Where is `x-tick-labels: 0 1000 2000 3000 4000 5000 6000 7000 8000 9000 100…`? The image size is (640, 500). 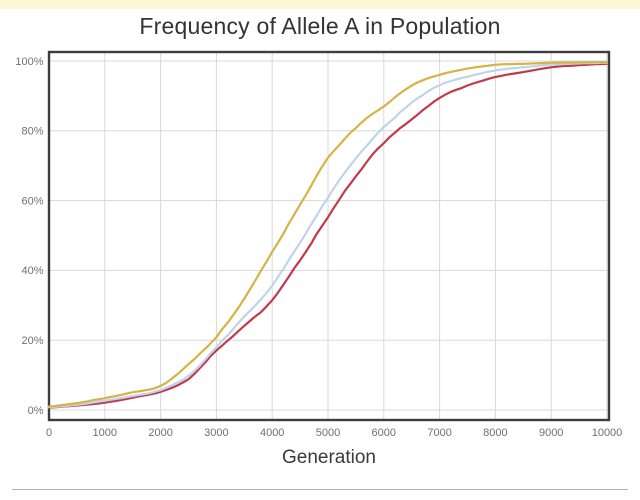
x-tick-labels: 0 1000 2000 3000 4000 5000 6000 7000 8000 9000 100… is located at coordinates (334, 433).